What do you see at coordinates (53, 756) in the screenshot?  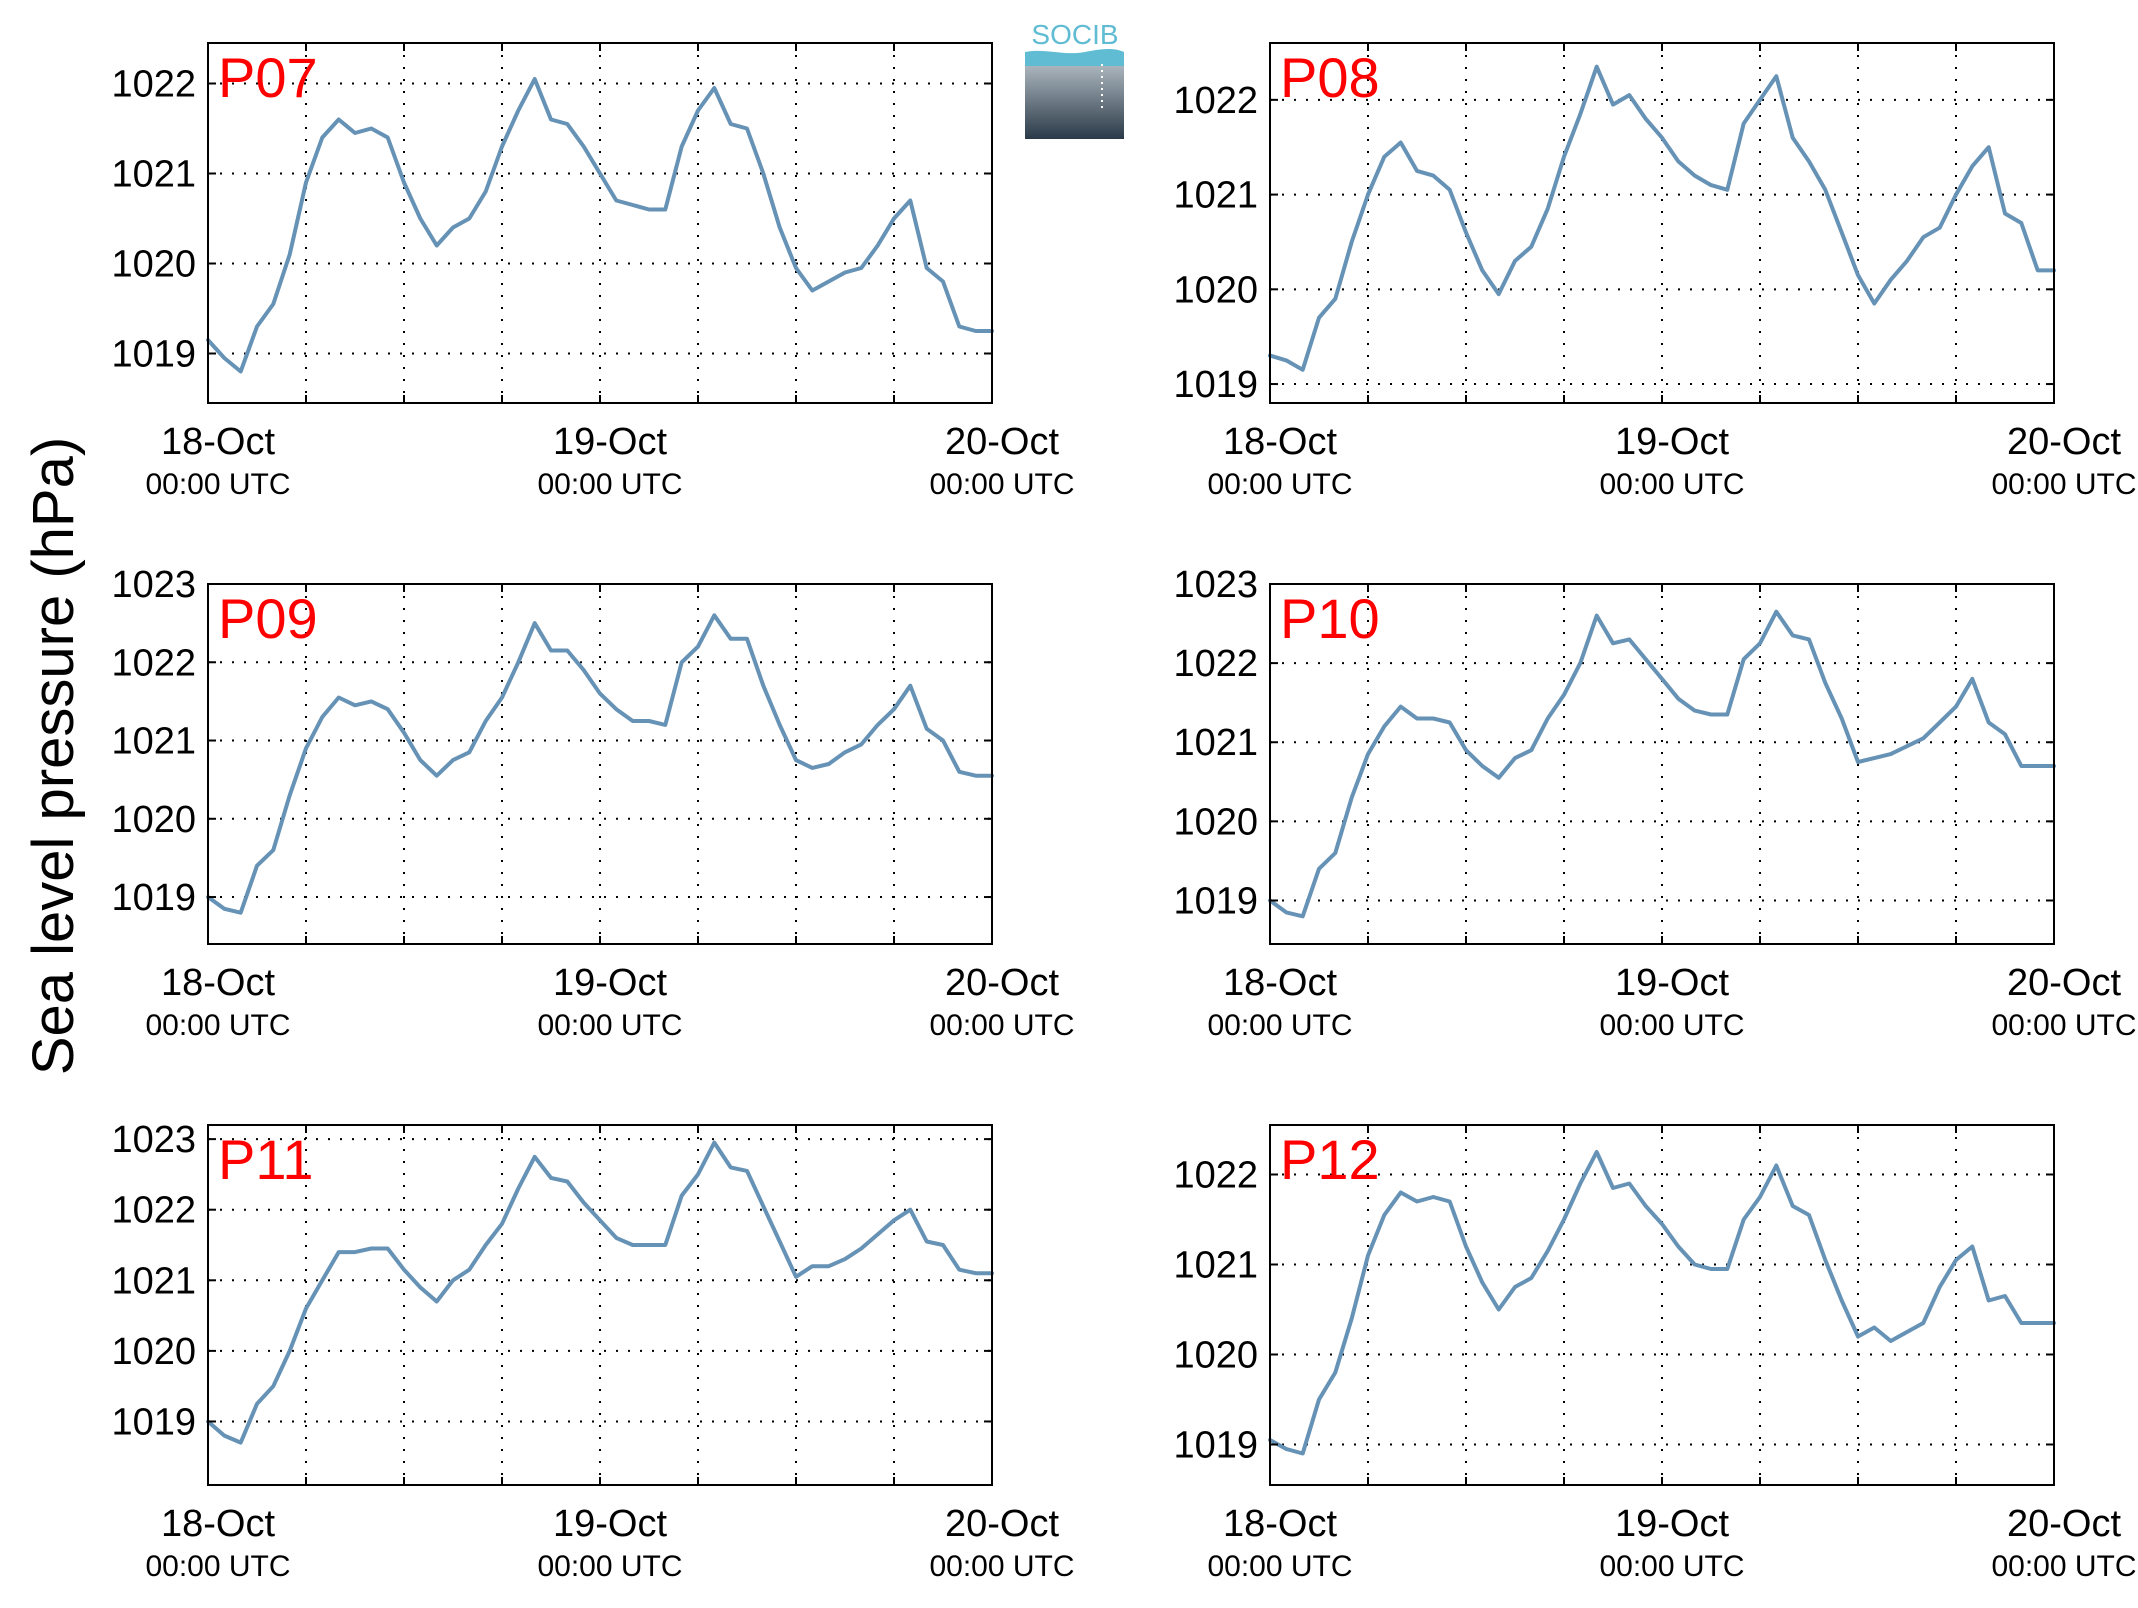 I see `y-axis-label: Sea level pressure (hPa)` at bounding box center [53, 756].